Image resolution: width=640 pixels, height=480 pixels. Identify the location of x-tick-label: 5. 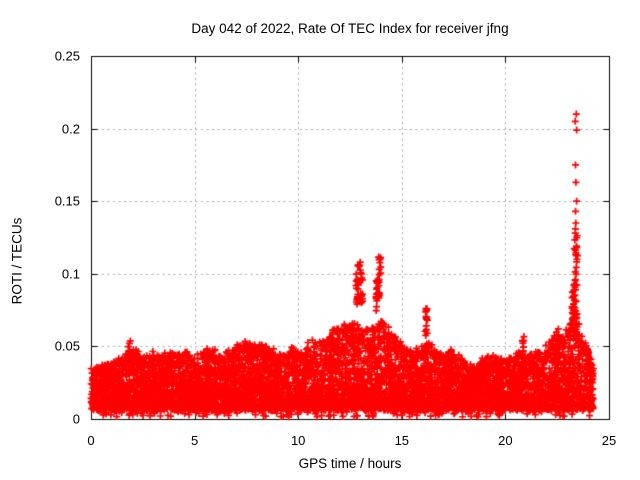
(194, 440).